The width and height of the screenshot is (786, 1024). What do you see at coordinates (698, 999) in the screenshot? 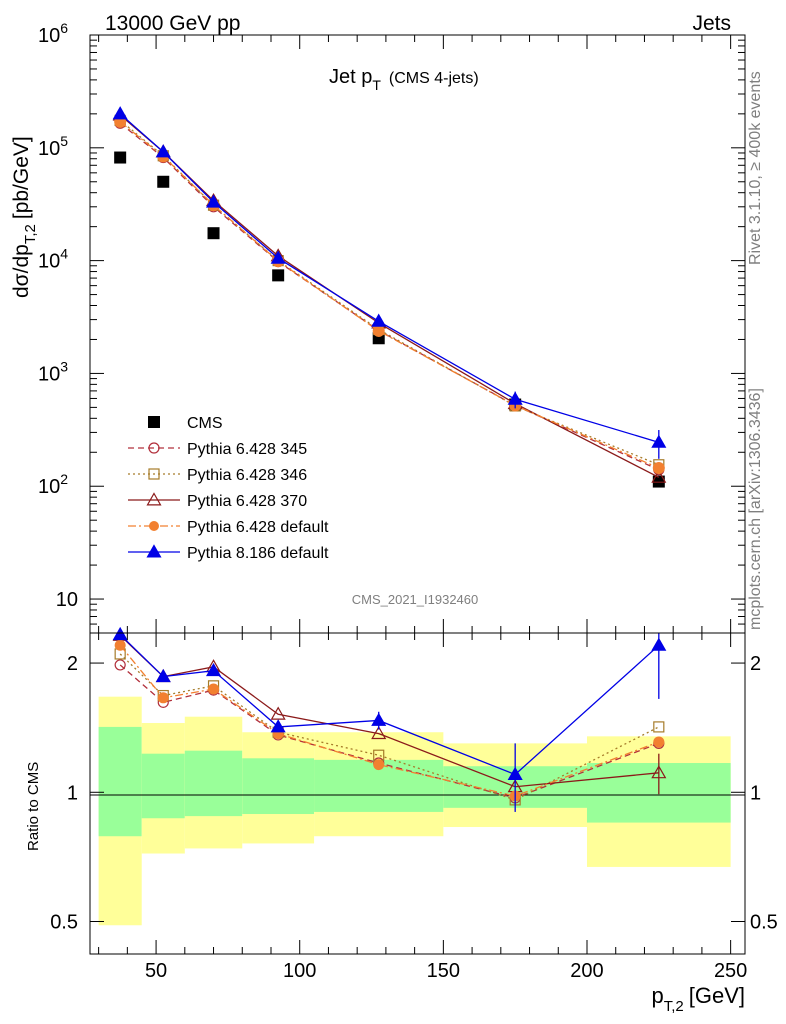
I see `x-axis-label: pT,2 [GeV]` at bounding box center [698, 999].